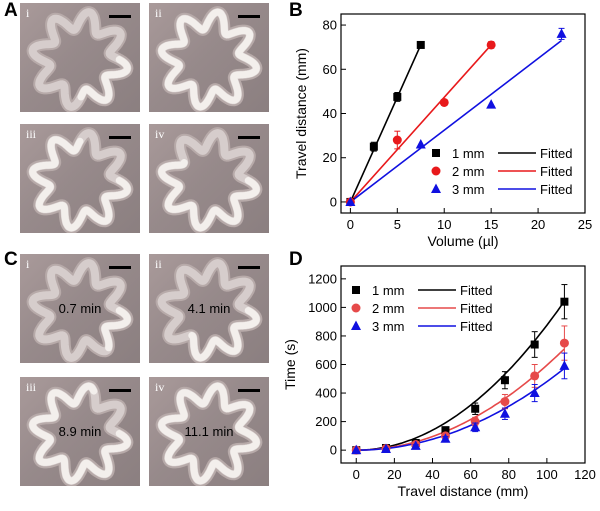 The width and height of the screenshot is (600, 511). What do you see at coordinates (322, 307) in the screenshot?
I see `y-tick-label: 1000` at bounding box center [322, 307].